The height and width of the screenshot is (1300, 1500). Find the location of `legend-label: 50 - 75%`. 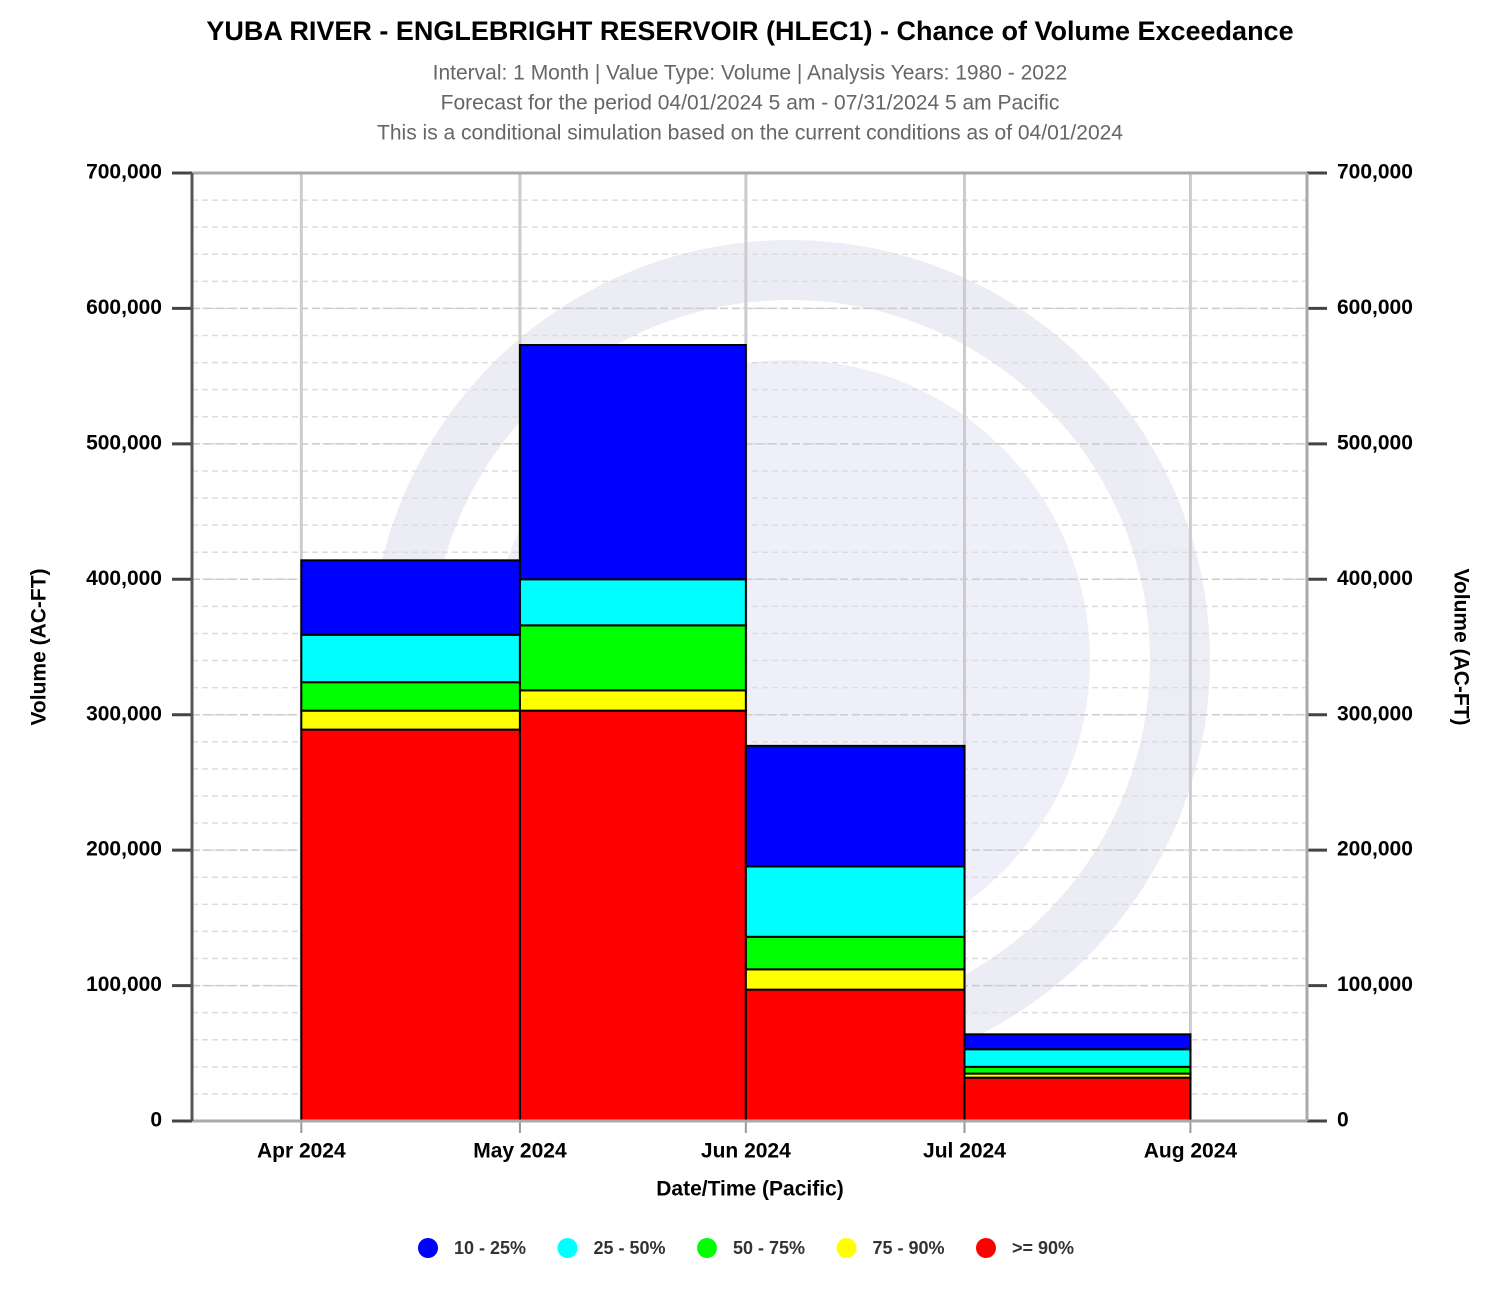

legend-label: 50 - 75% is located at coordinates (769, 1248).